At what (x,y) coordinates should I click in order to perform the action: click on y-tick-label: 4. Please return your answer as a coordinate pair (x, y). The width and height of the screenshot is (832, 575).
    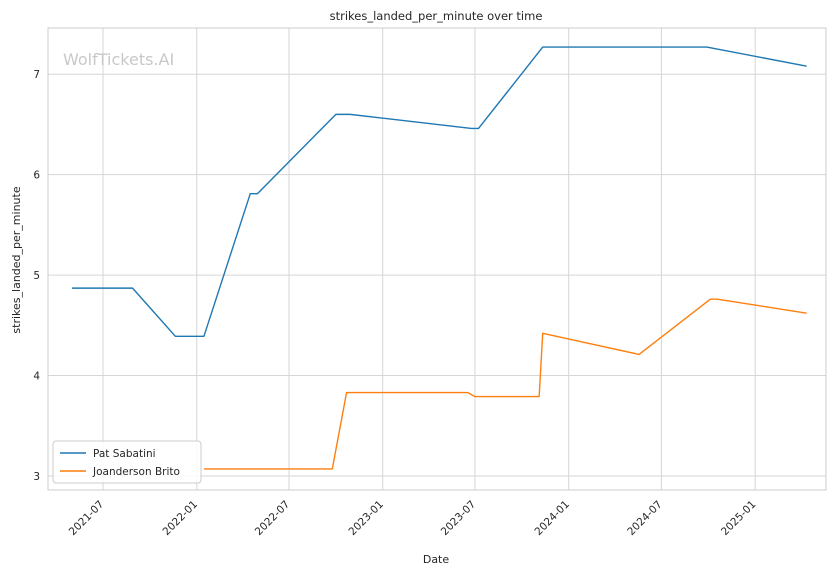
    Looking at the image, I should click on (36, 377).